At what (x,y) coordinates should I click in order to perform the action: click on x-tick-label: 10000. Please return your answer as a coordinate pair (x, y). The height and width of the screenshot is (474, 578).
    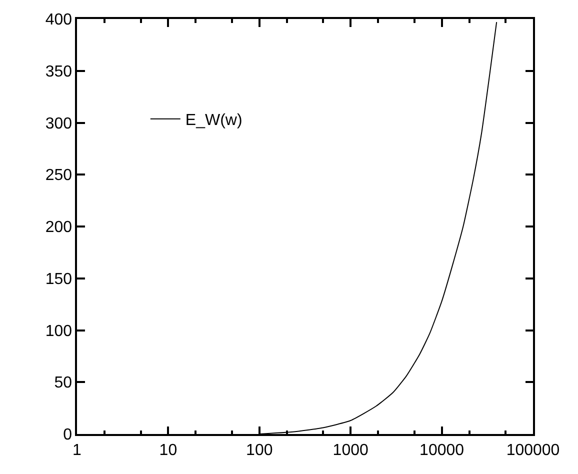
    Looking at the image, I should click on (442, 450).